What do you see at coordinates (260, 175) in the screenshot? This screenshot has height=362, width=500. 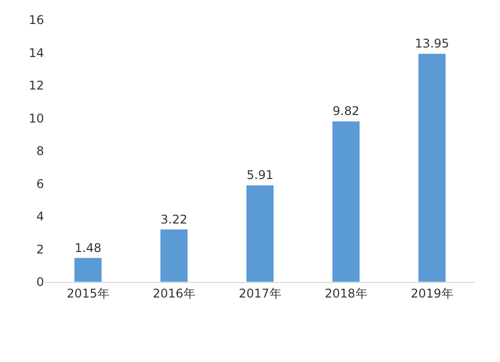 I see `data-label: 5.91` at bounding box center [260, 175].